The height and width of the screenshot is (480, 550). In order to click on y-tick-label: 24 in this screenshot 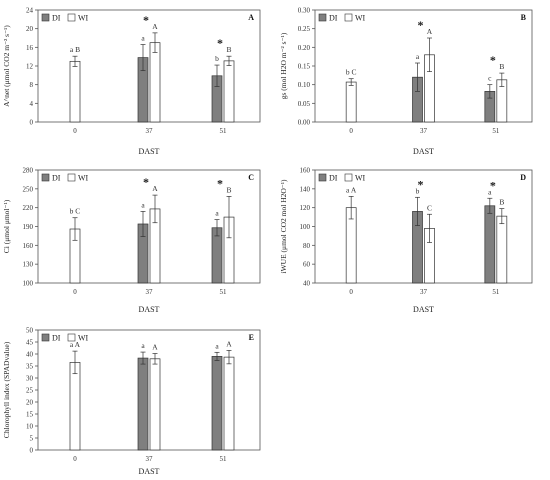, I will do `click(30, 11)`.